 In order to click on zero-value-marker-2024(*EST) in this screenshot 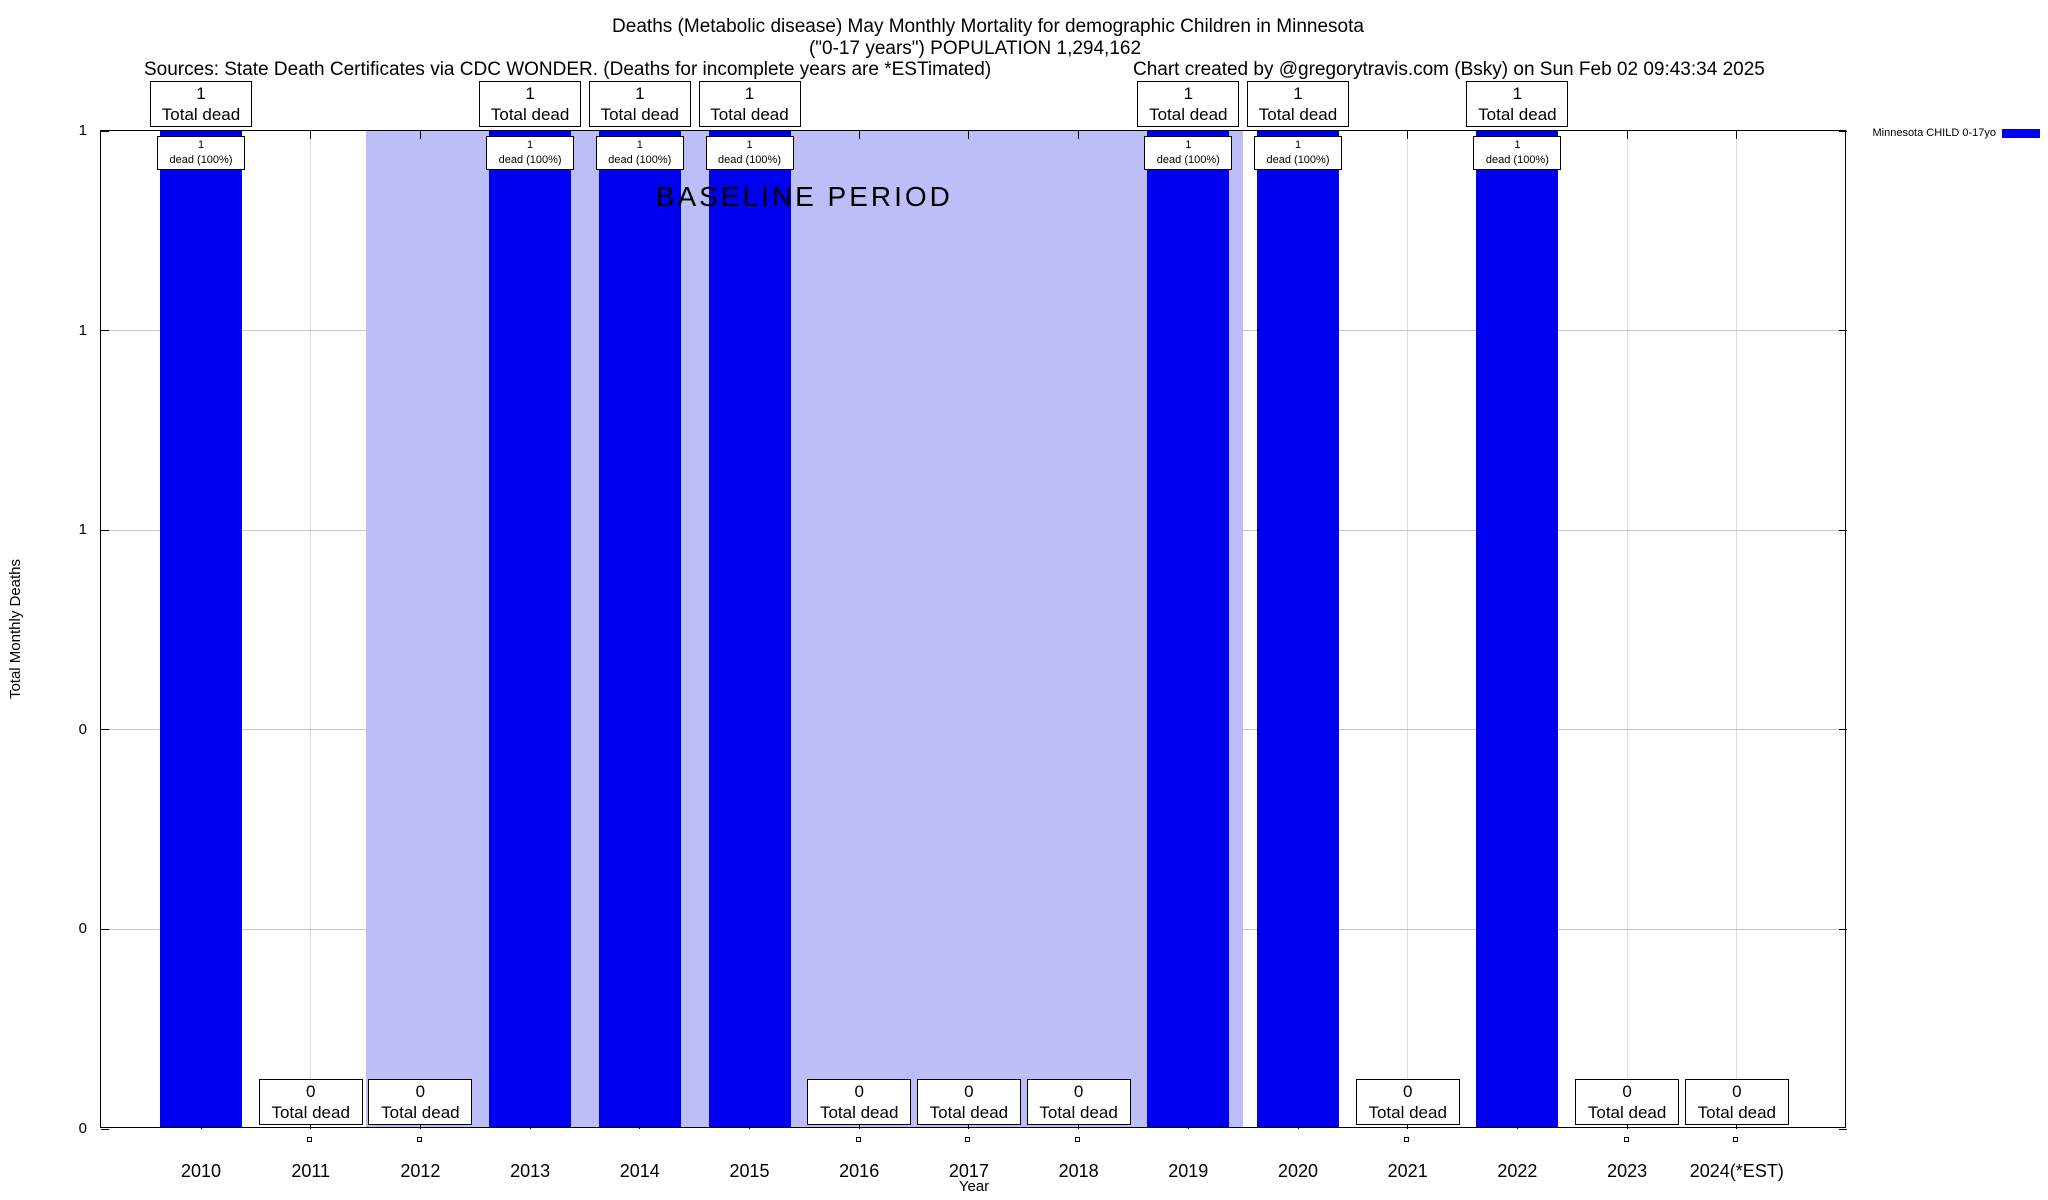, I will do `click(1736, 1139)`.